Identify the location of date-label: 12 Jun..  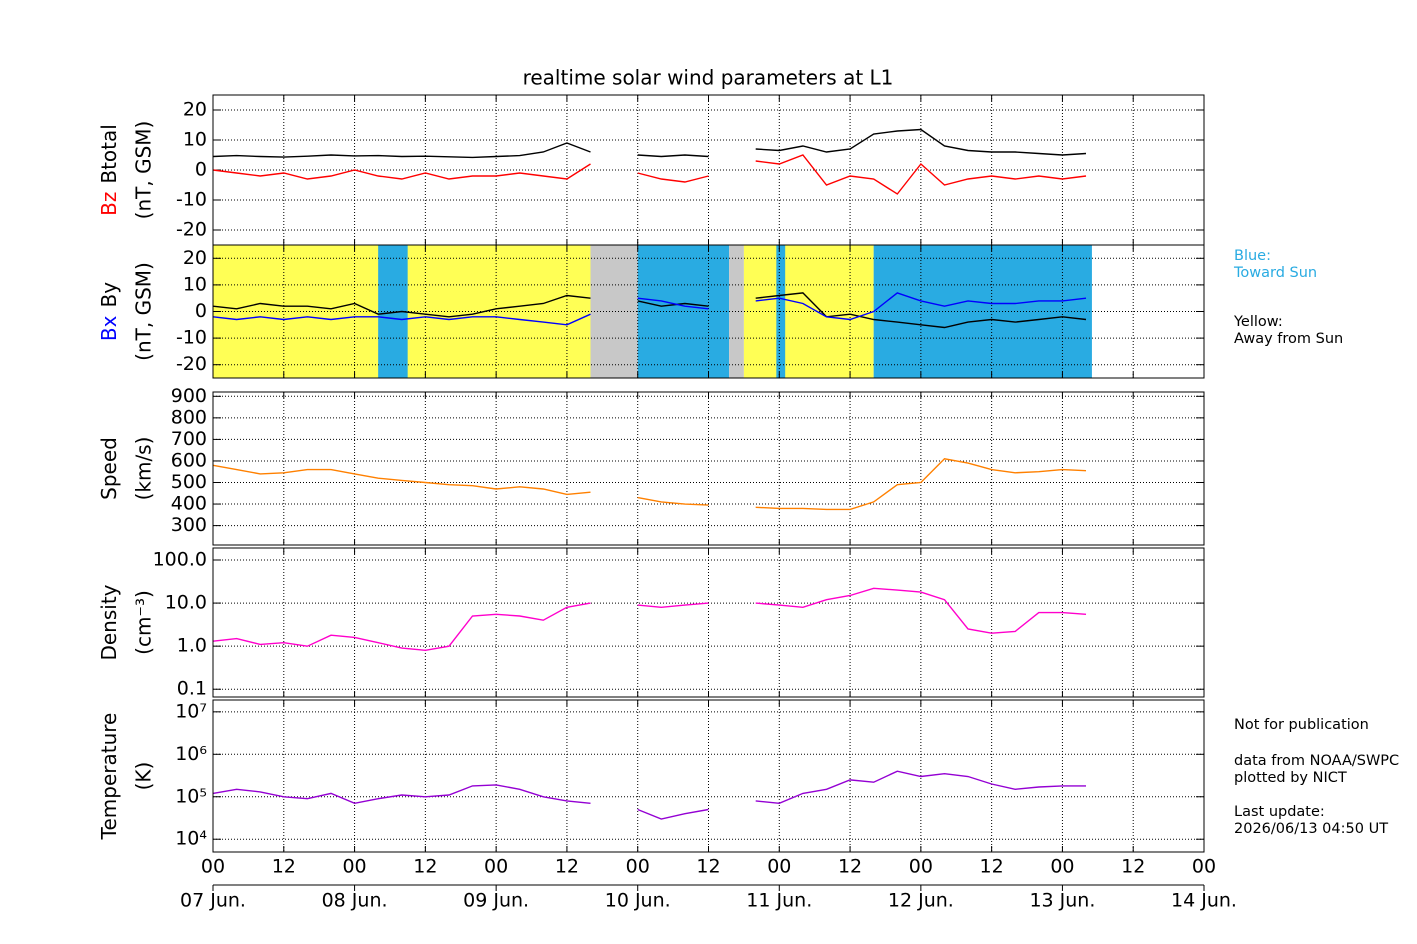
(921, 901).